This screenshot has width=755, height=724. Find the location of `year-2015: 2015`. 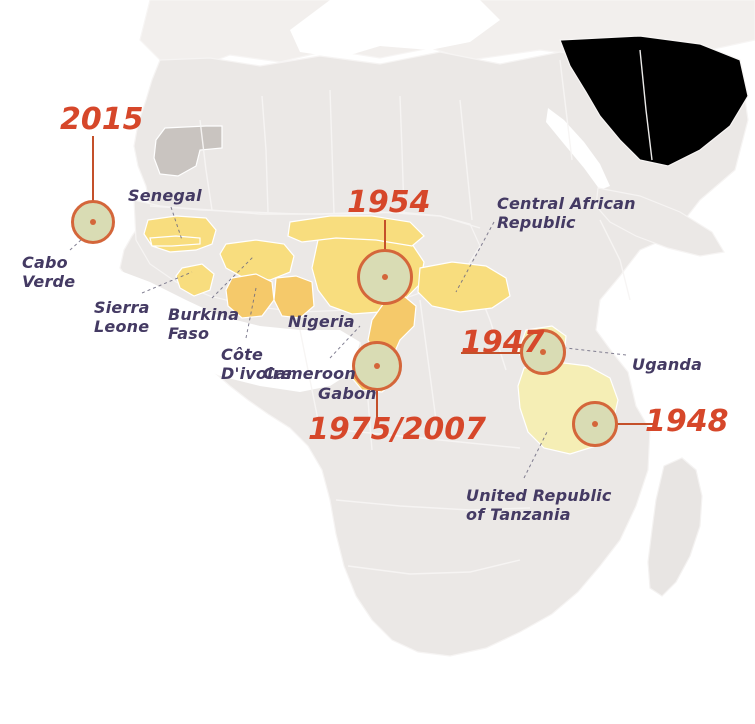

year-2015: 2015 is located at coordinates (102, 119).